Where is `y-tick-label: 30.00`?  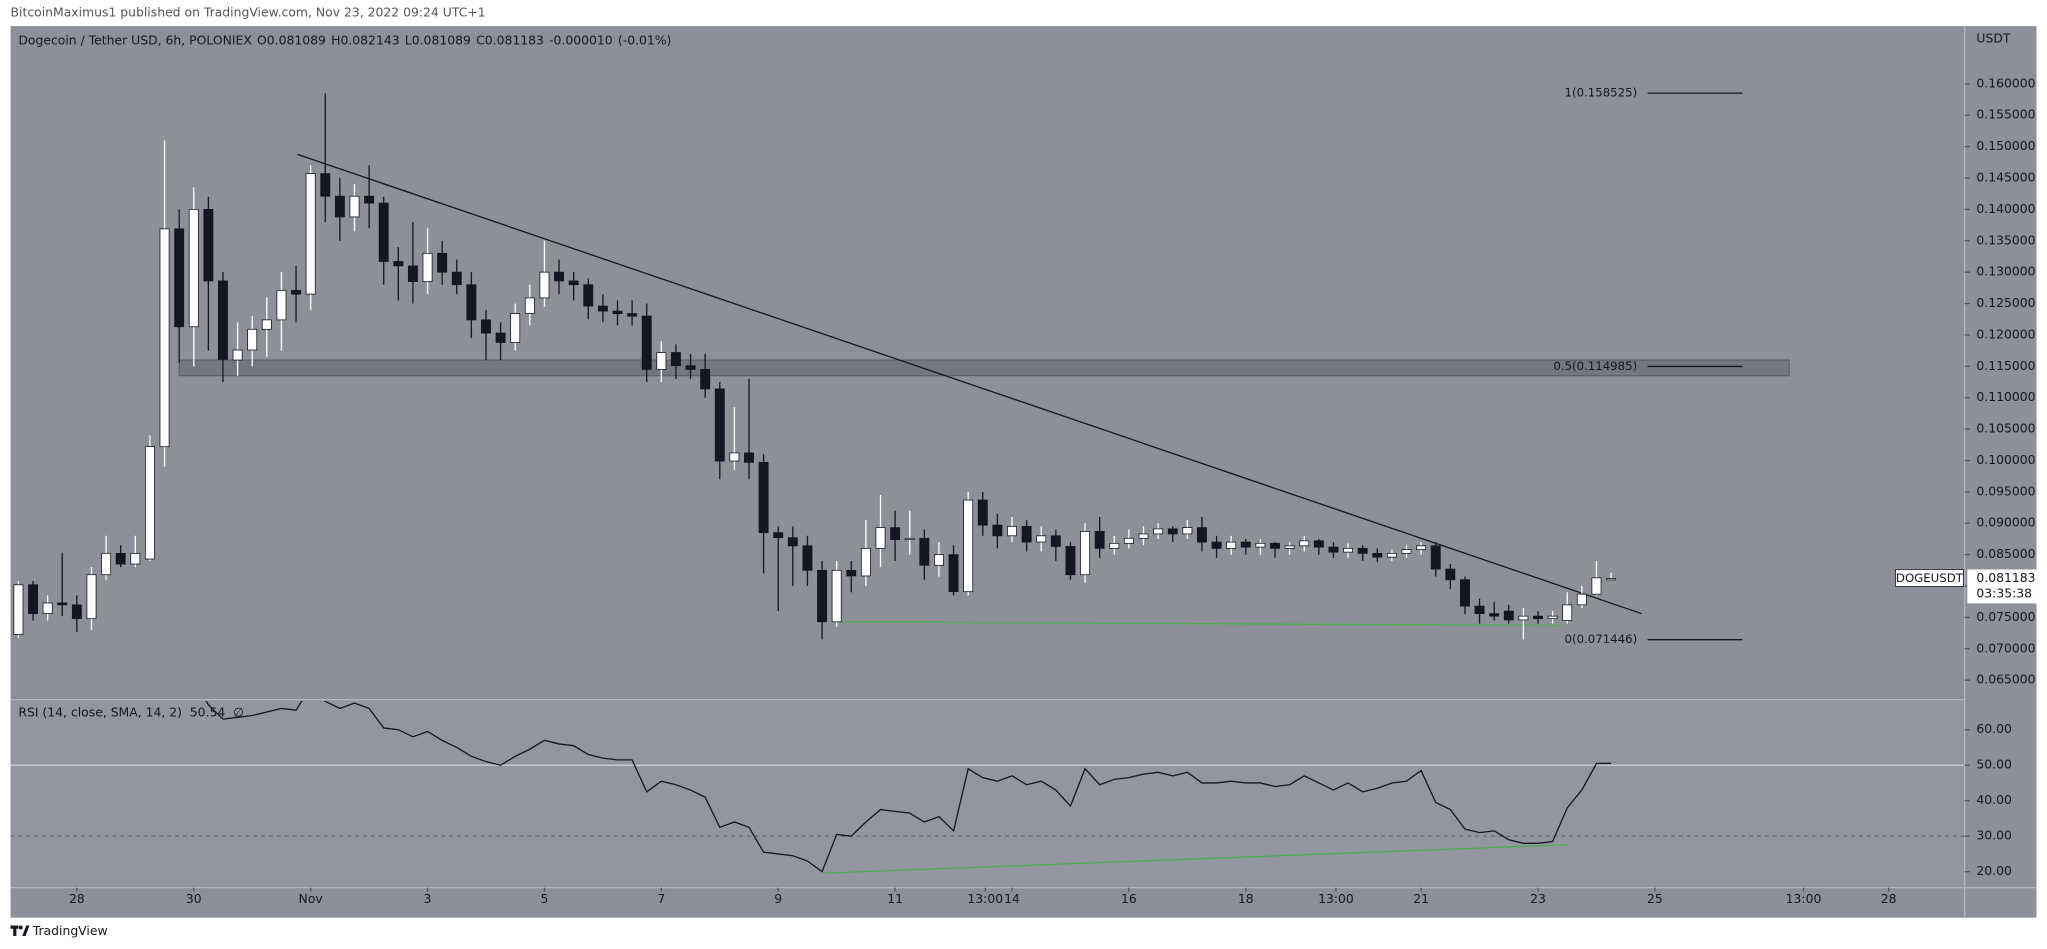
y-tick-label: 30.00 is located at coordinates (1994, 835).